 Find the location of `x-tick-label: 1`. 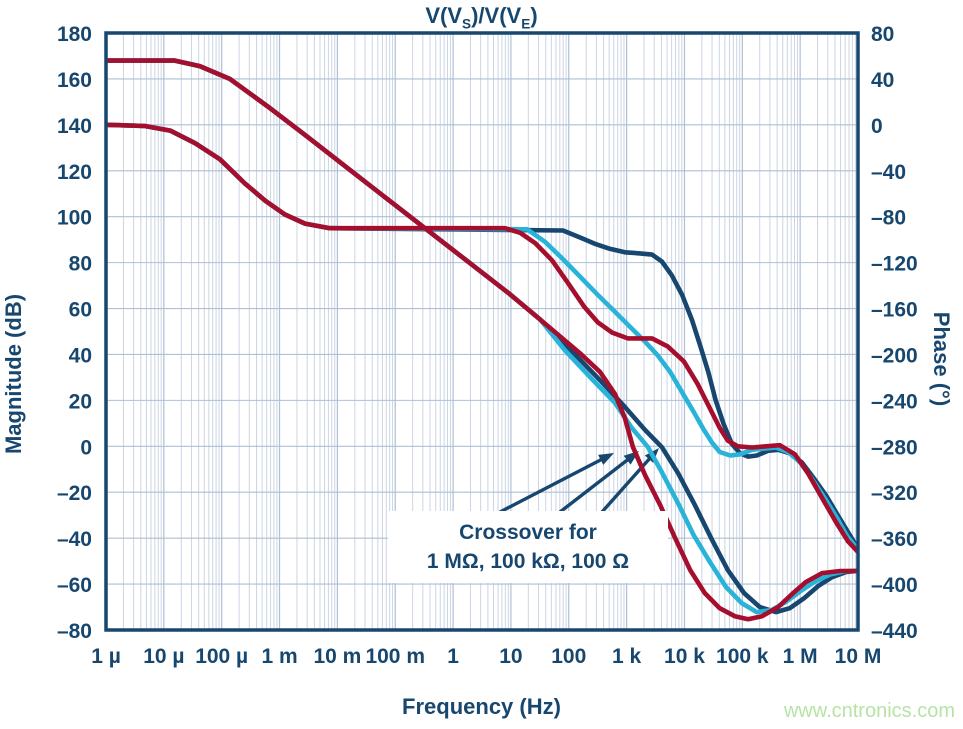

x-tick-label: 1 is located at coordinates (453, 656).